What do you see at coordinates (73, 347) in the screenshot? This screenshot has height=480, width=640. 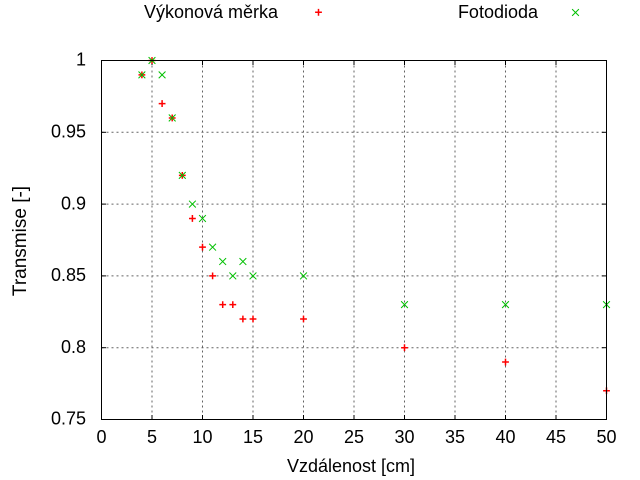 I see `svg-text: 0.8` at bounding box center [73, 347].